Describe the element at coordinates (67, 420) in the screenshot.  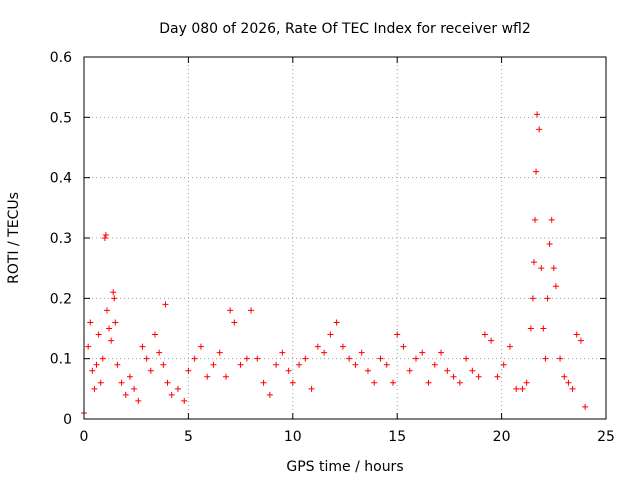
I see `y-tick-label: 0` at that location.